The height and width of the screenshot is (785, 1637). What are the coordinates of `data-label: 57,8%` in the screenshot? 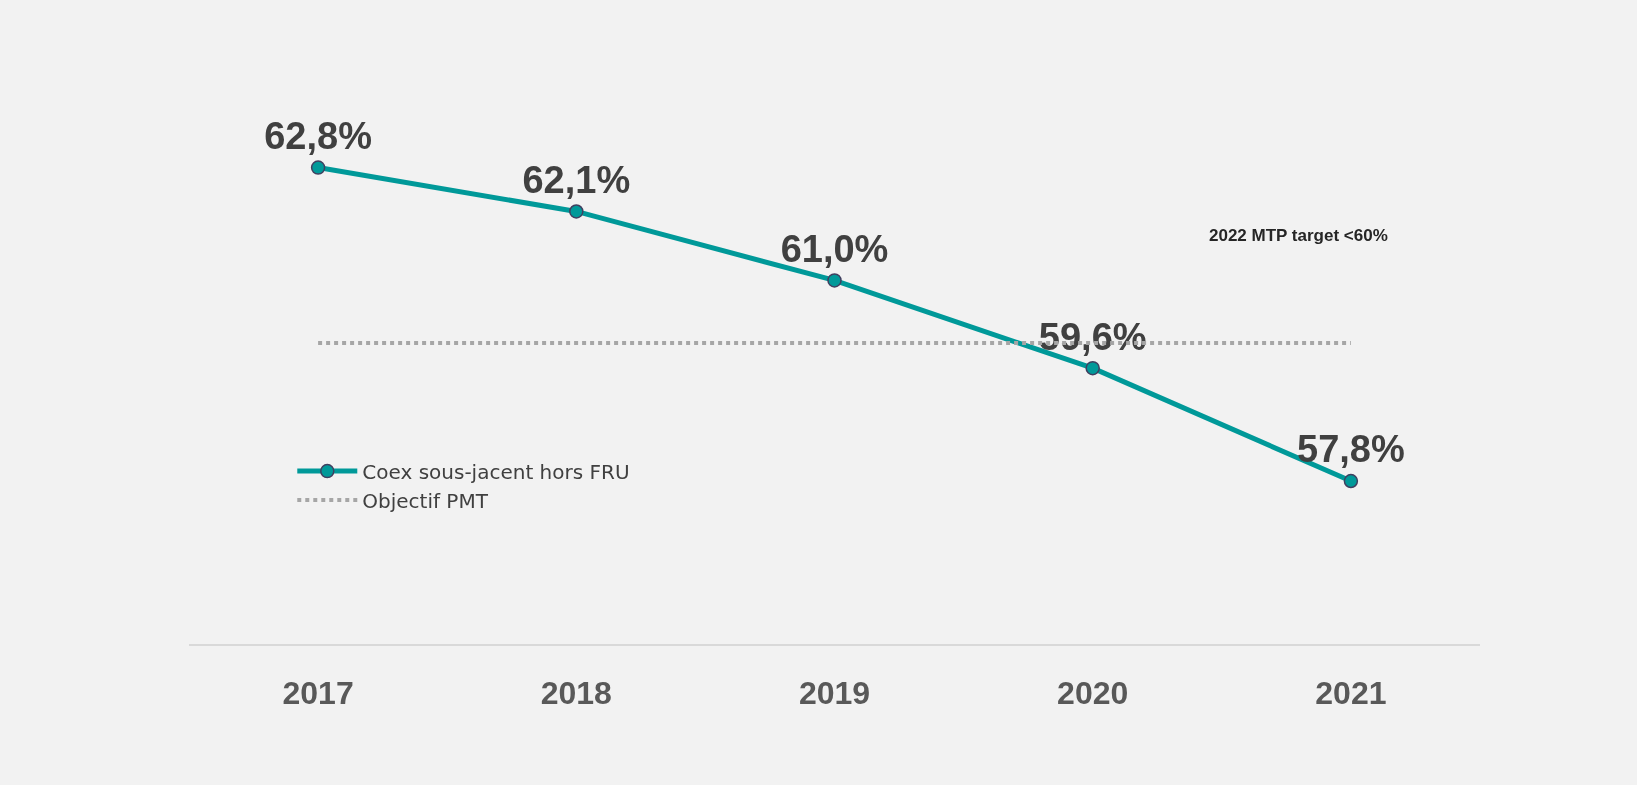 It's located at (1351, 449).